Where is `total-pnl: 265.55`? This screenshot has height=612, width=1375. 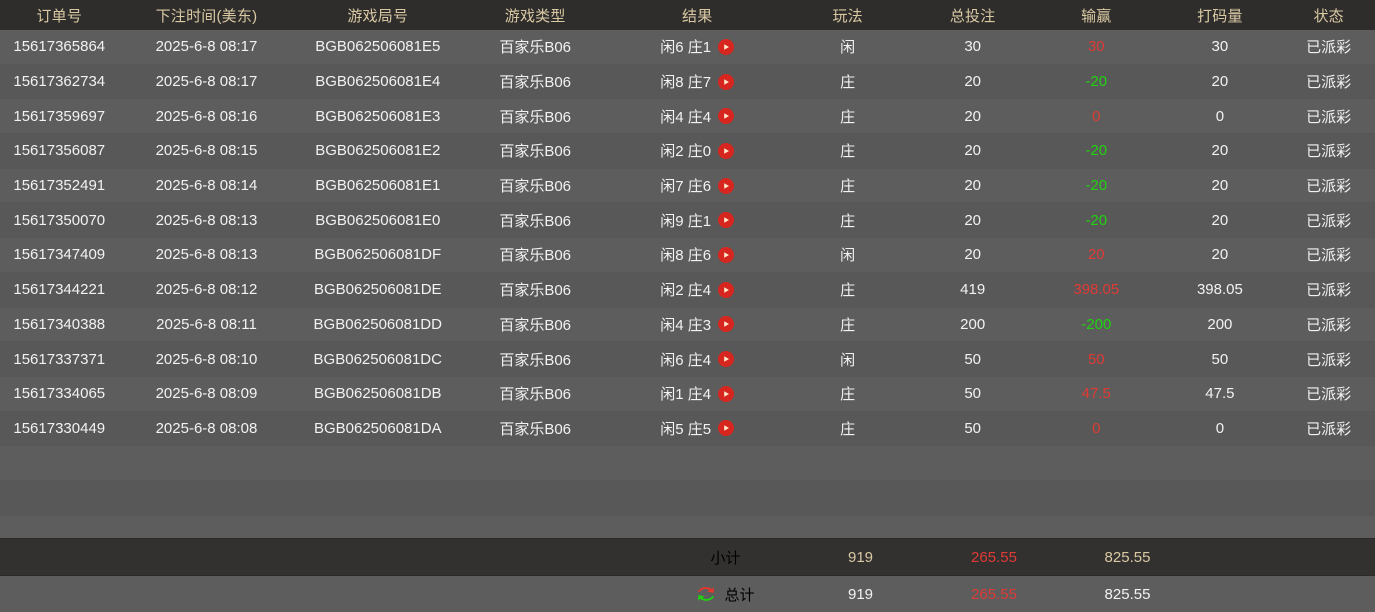
total-pnl: 265.55 is located at coordinates (994, 594).